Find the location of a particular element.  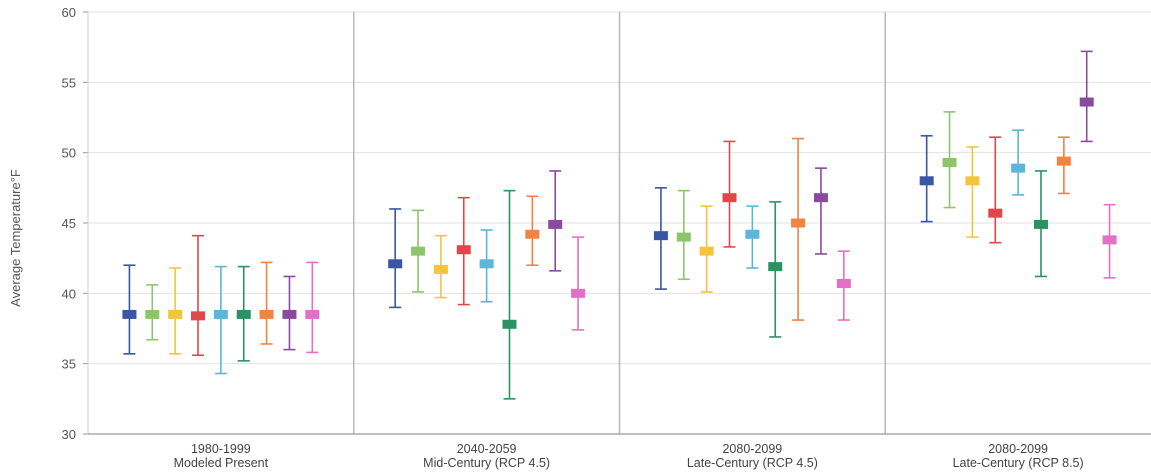

category-label-scenario: Late-Century (RCP 8.5) is located at coordinates (1018, 463).